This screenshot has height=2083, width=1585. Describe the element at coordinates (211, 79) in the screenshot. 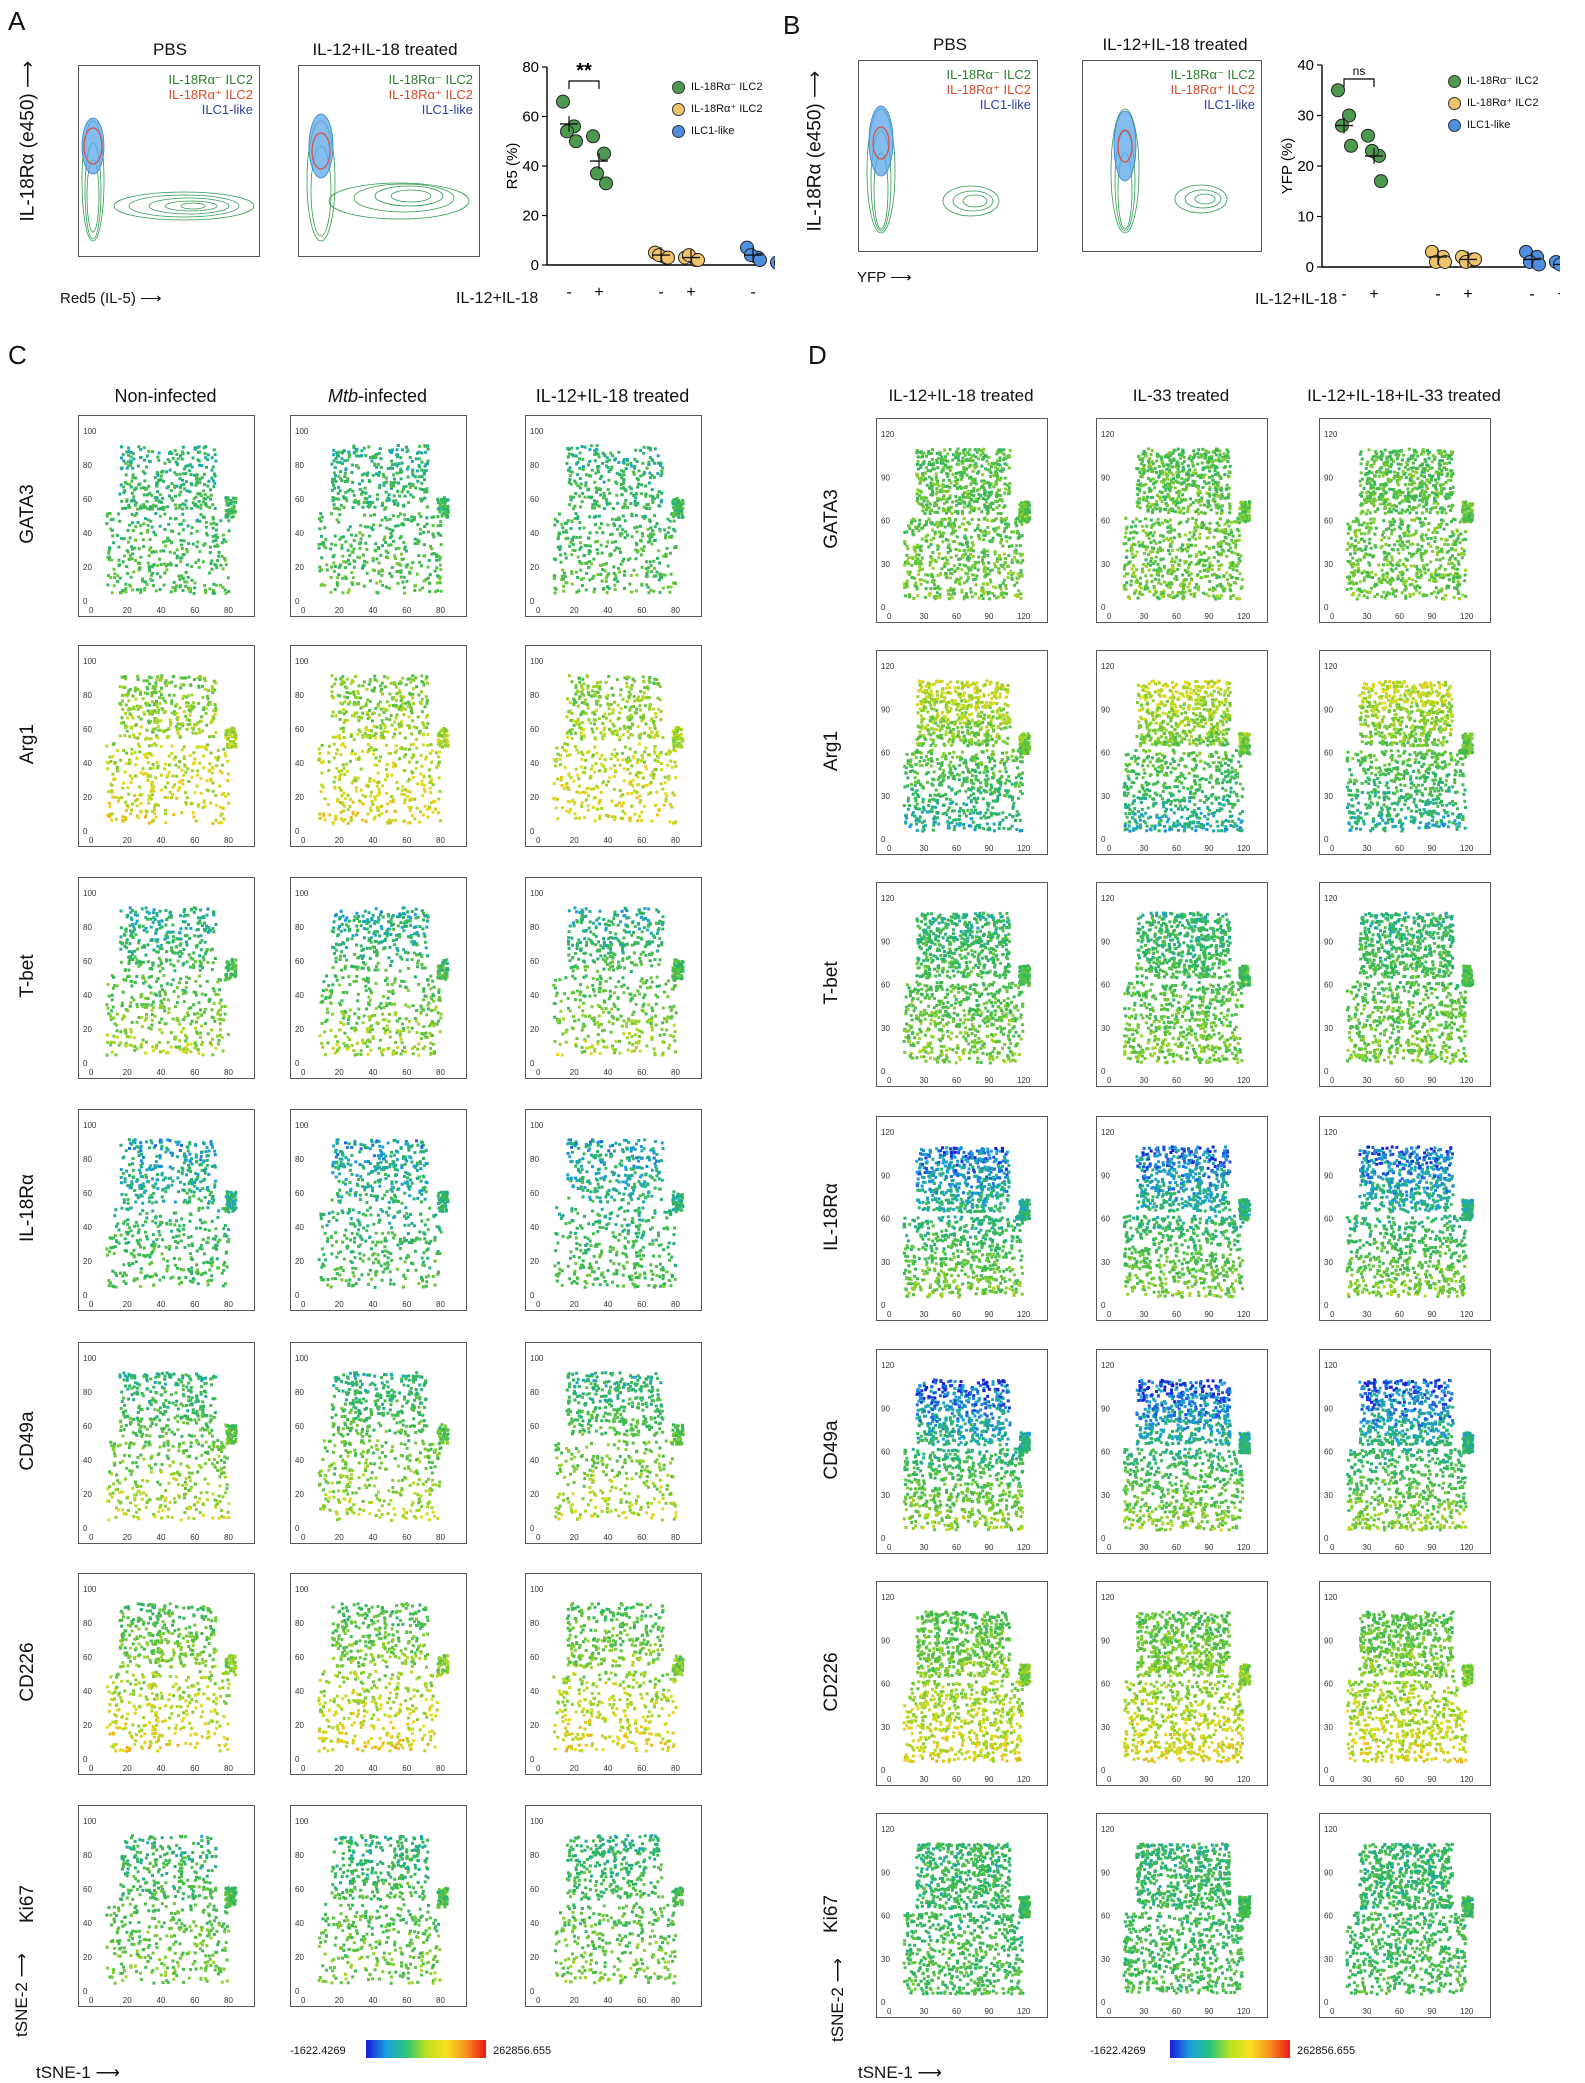

I see `gate-label-a1: IL-18Rα⁻ ILC2` at that location.